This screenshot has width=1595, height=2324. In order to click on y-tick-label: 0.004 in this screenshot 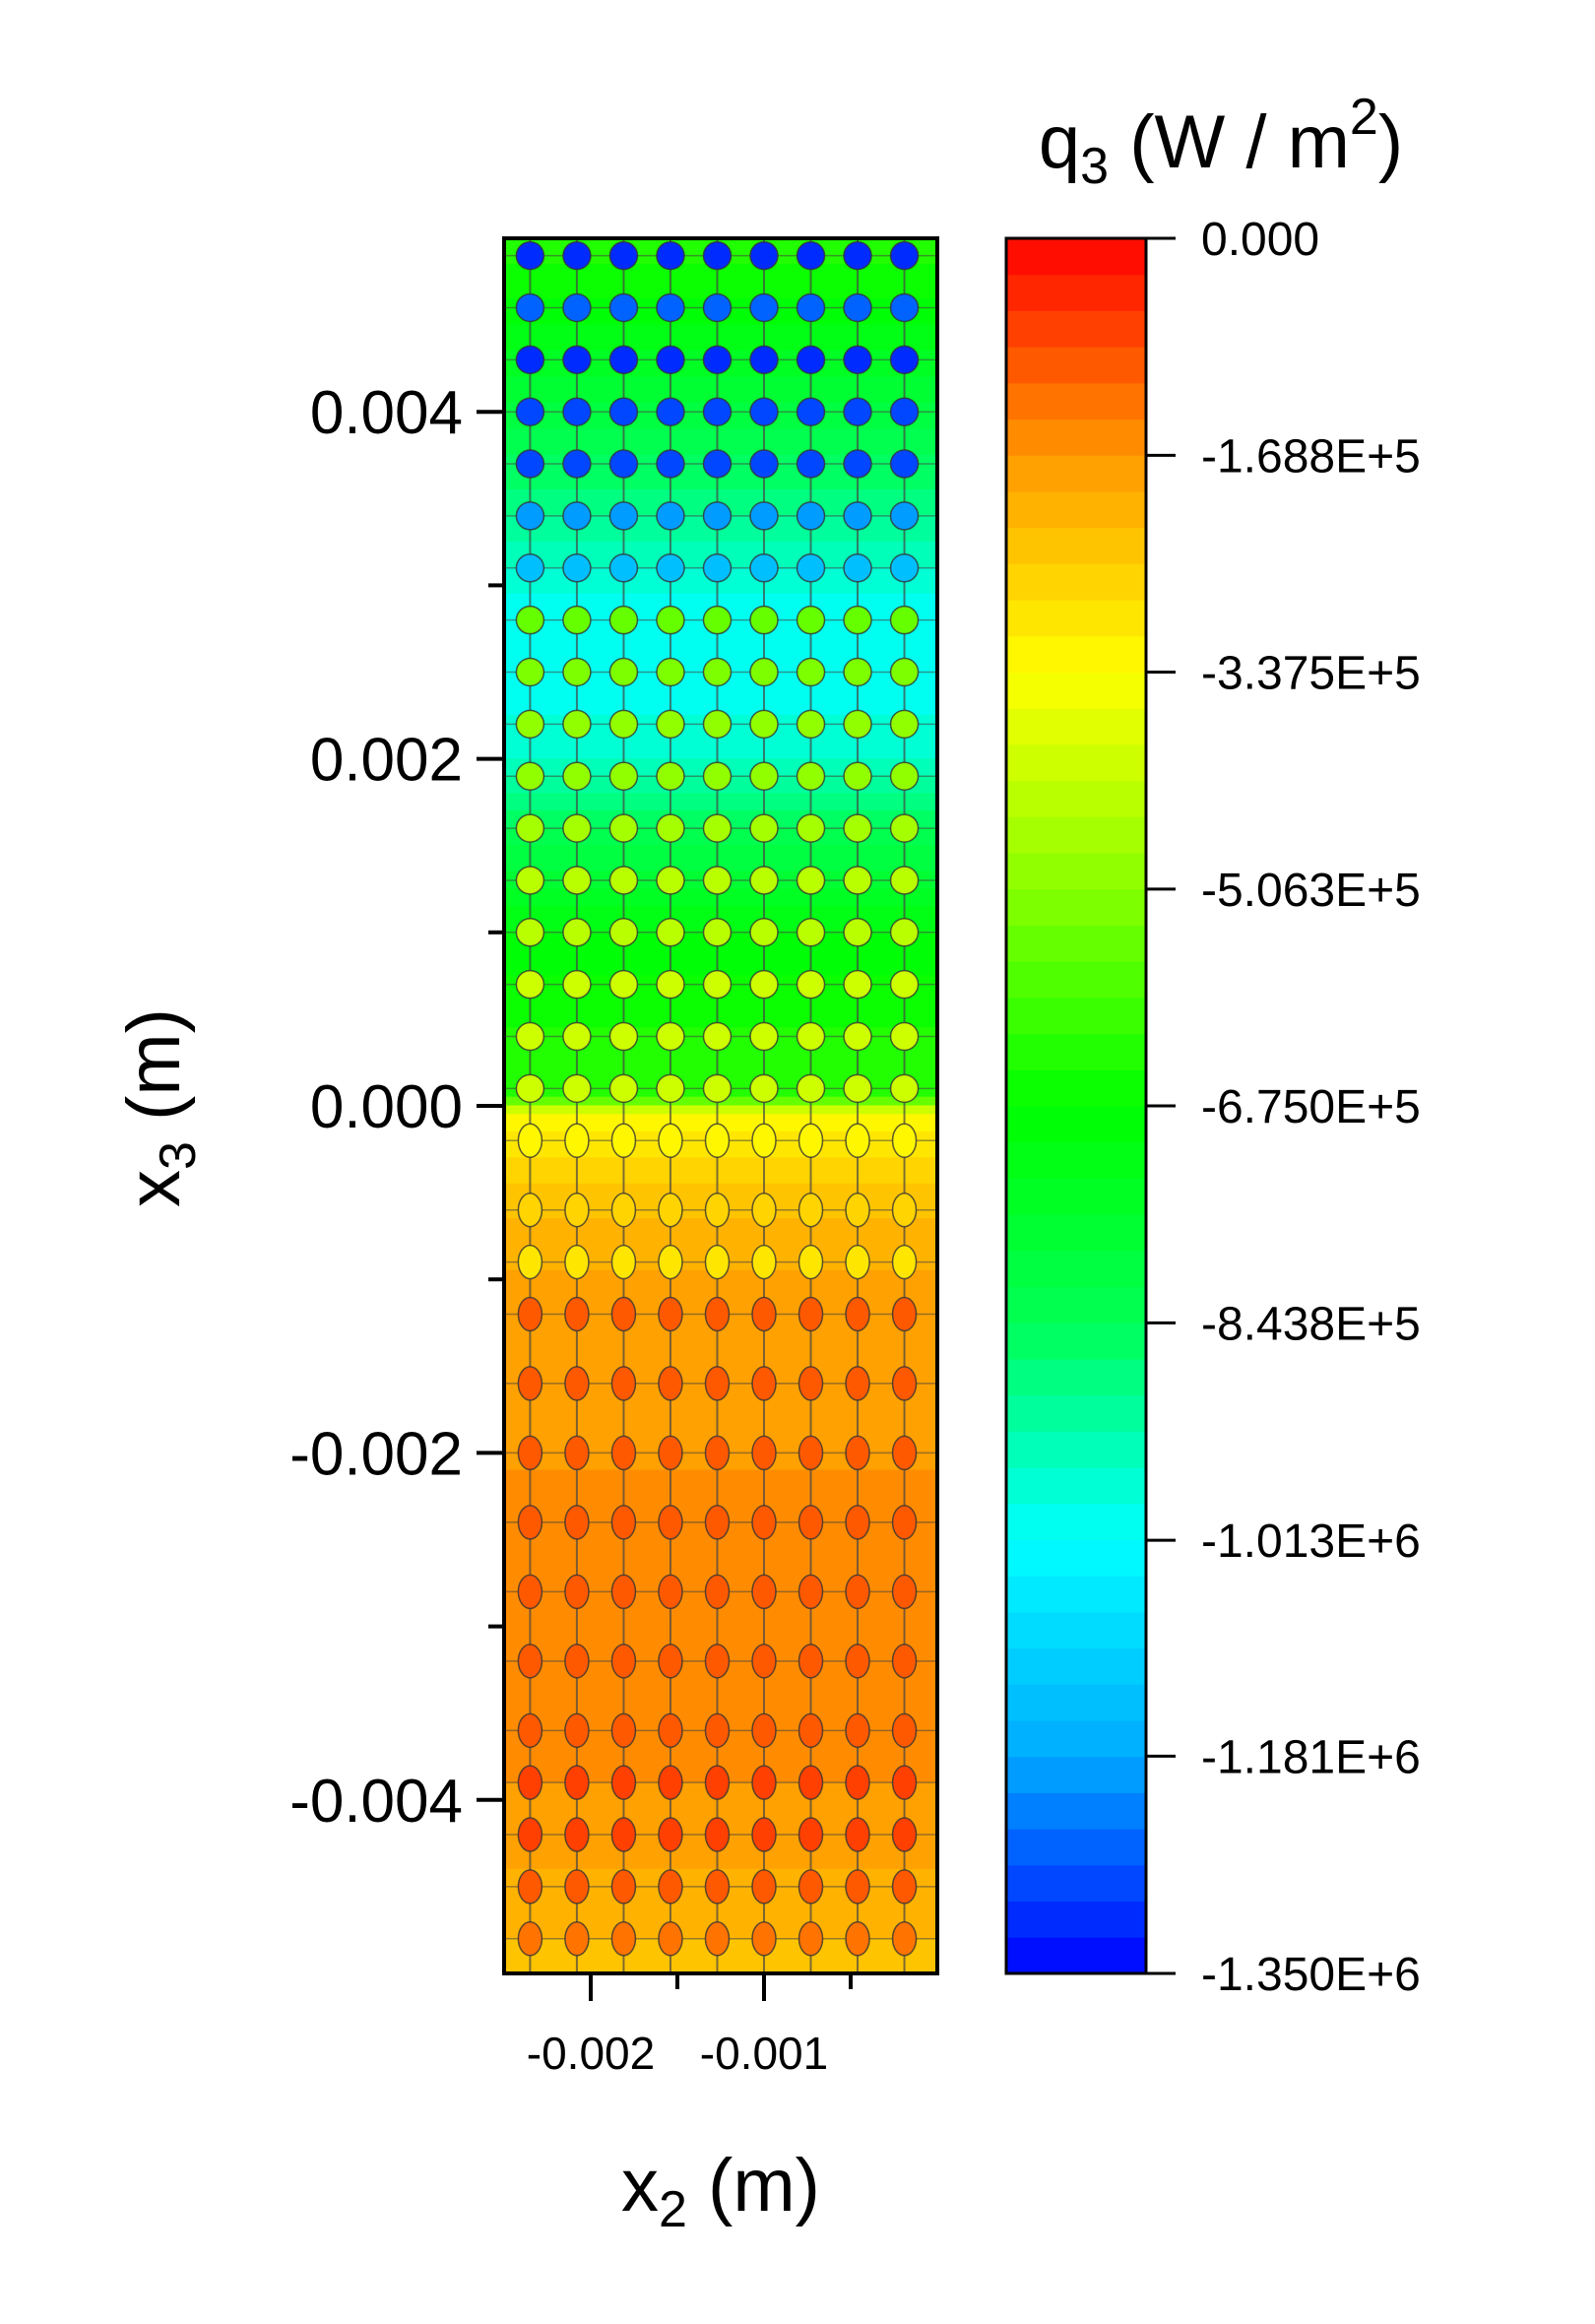, I will do `click(386, 413)`.